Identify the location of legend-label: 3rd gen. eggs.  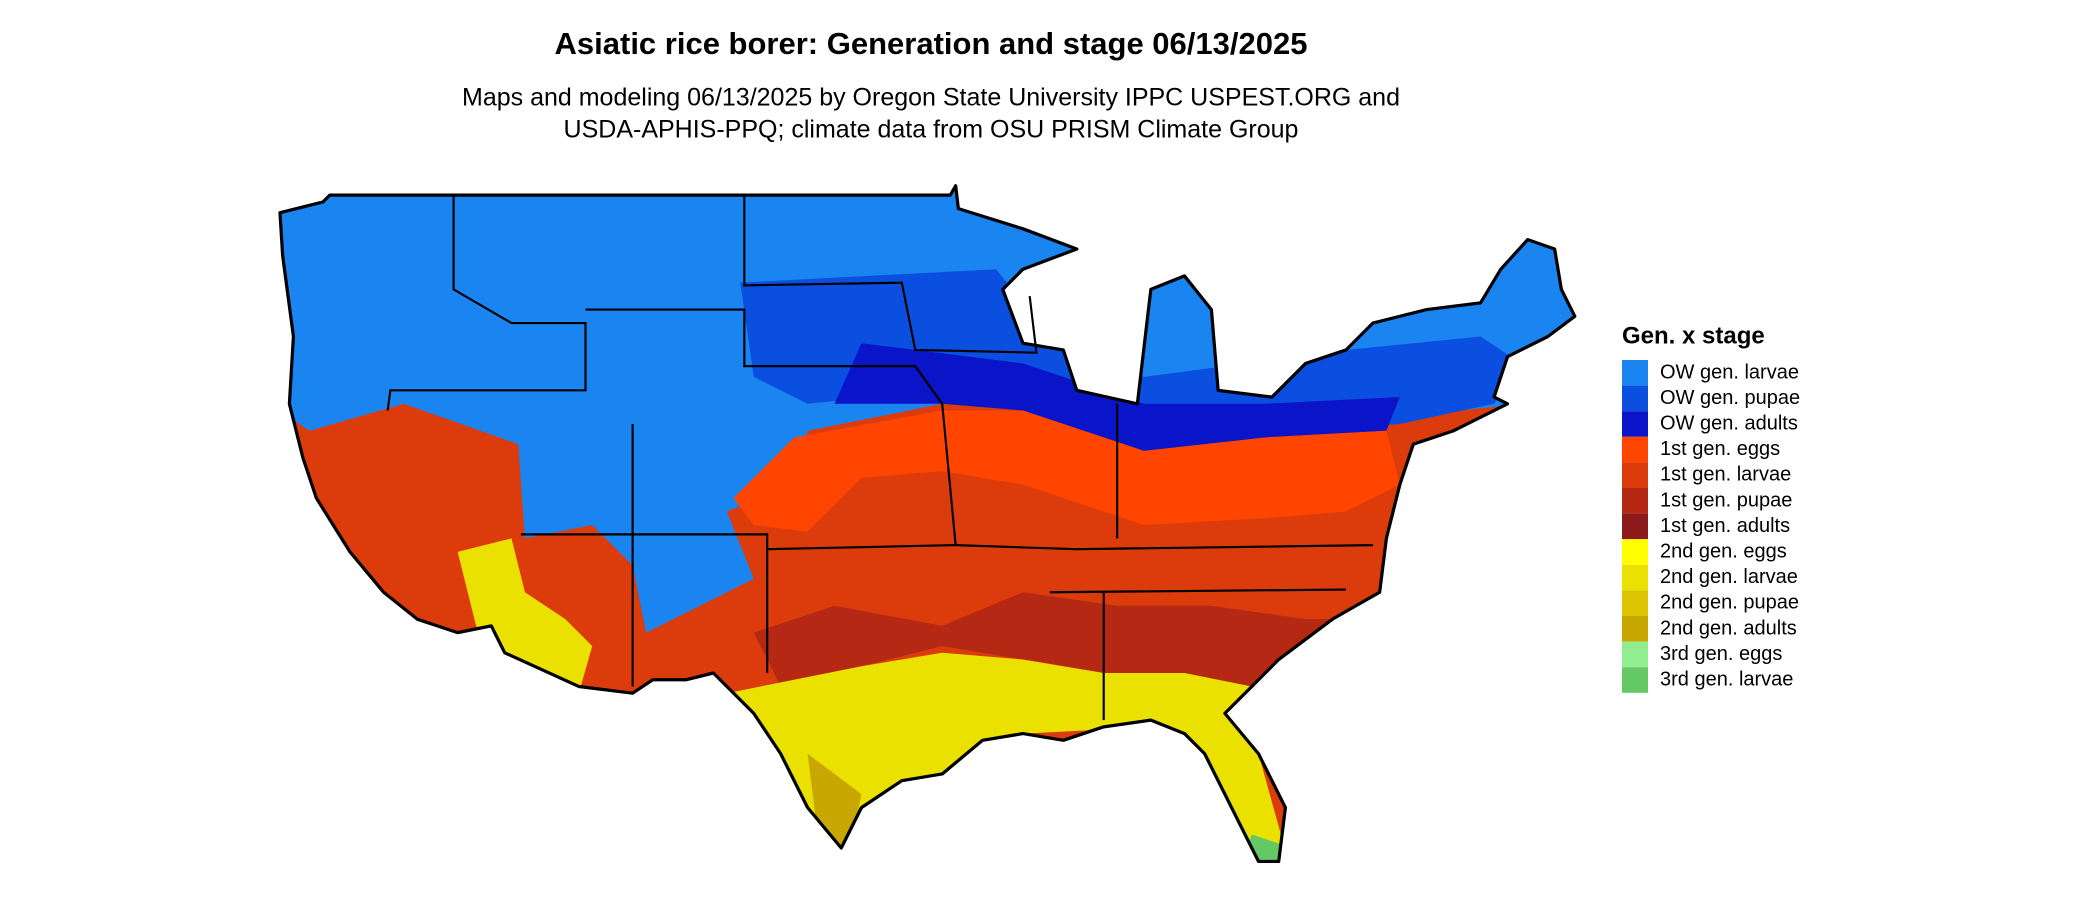
(1721, 654).